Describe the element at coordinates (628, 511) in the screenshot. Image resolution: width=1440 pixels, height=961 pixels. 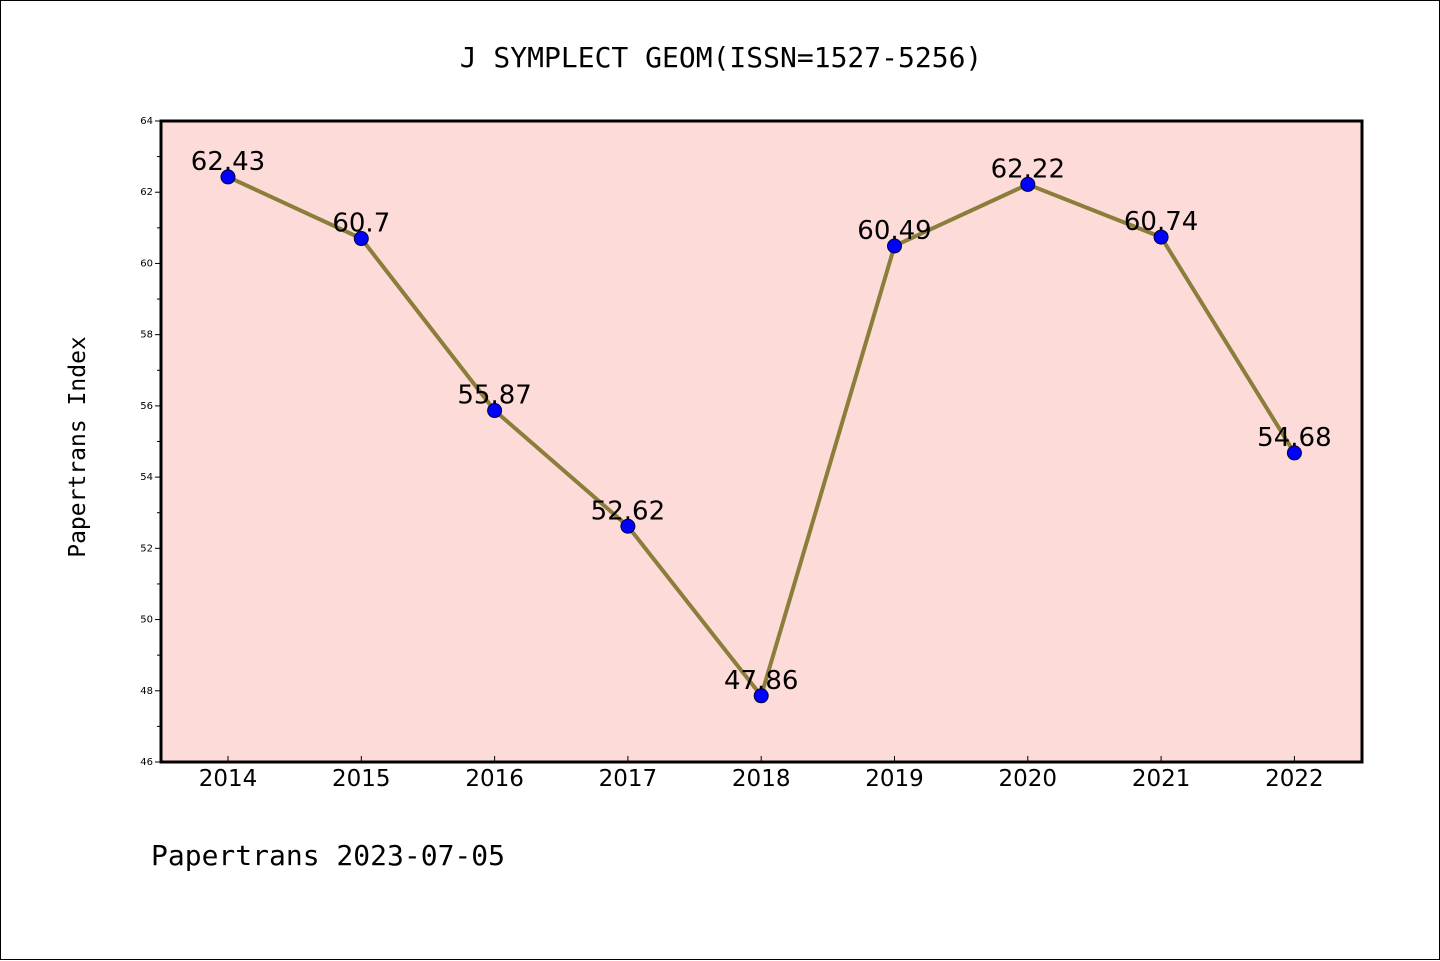
I see `data-label: 52.62` at that location.